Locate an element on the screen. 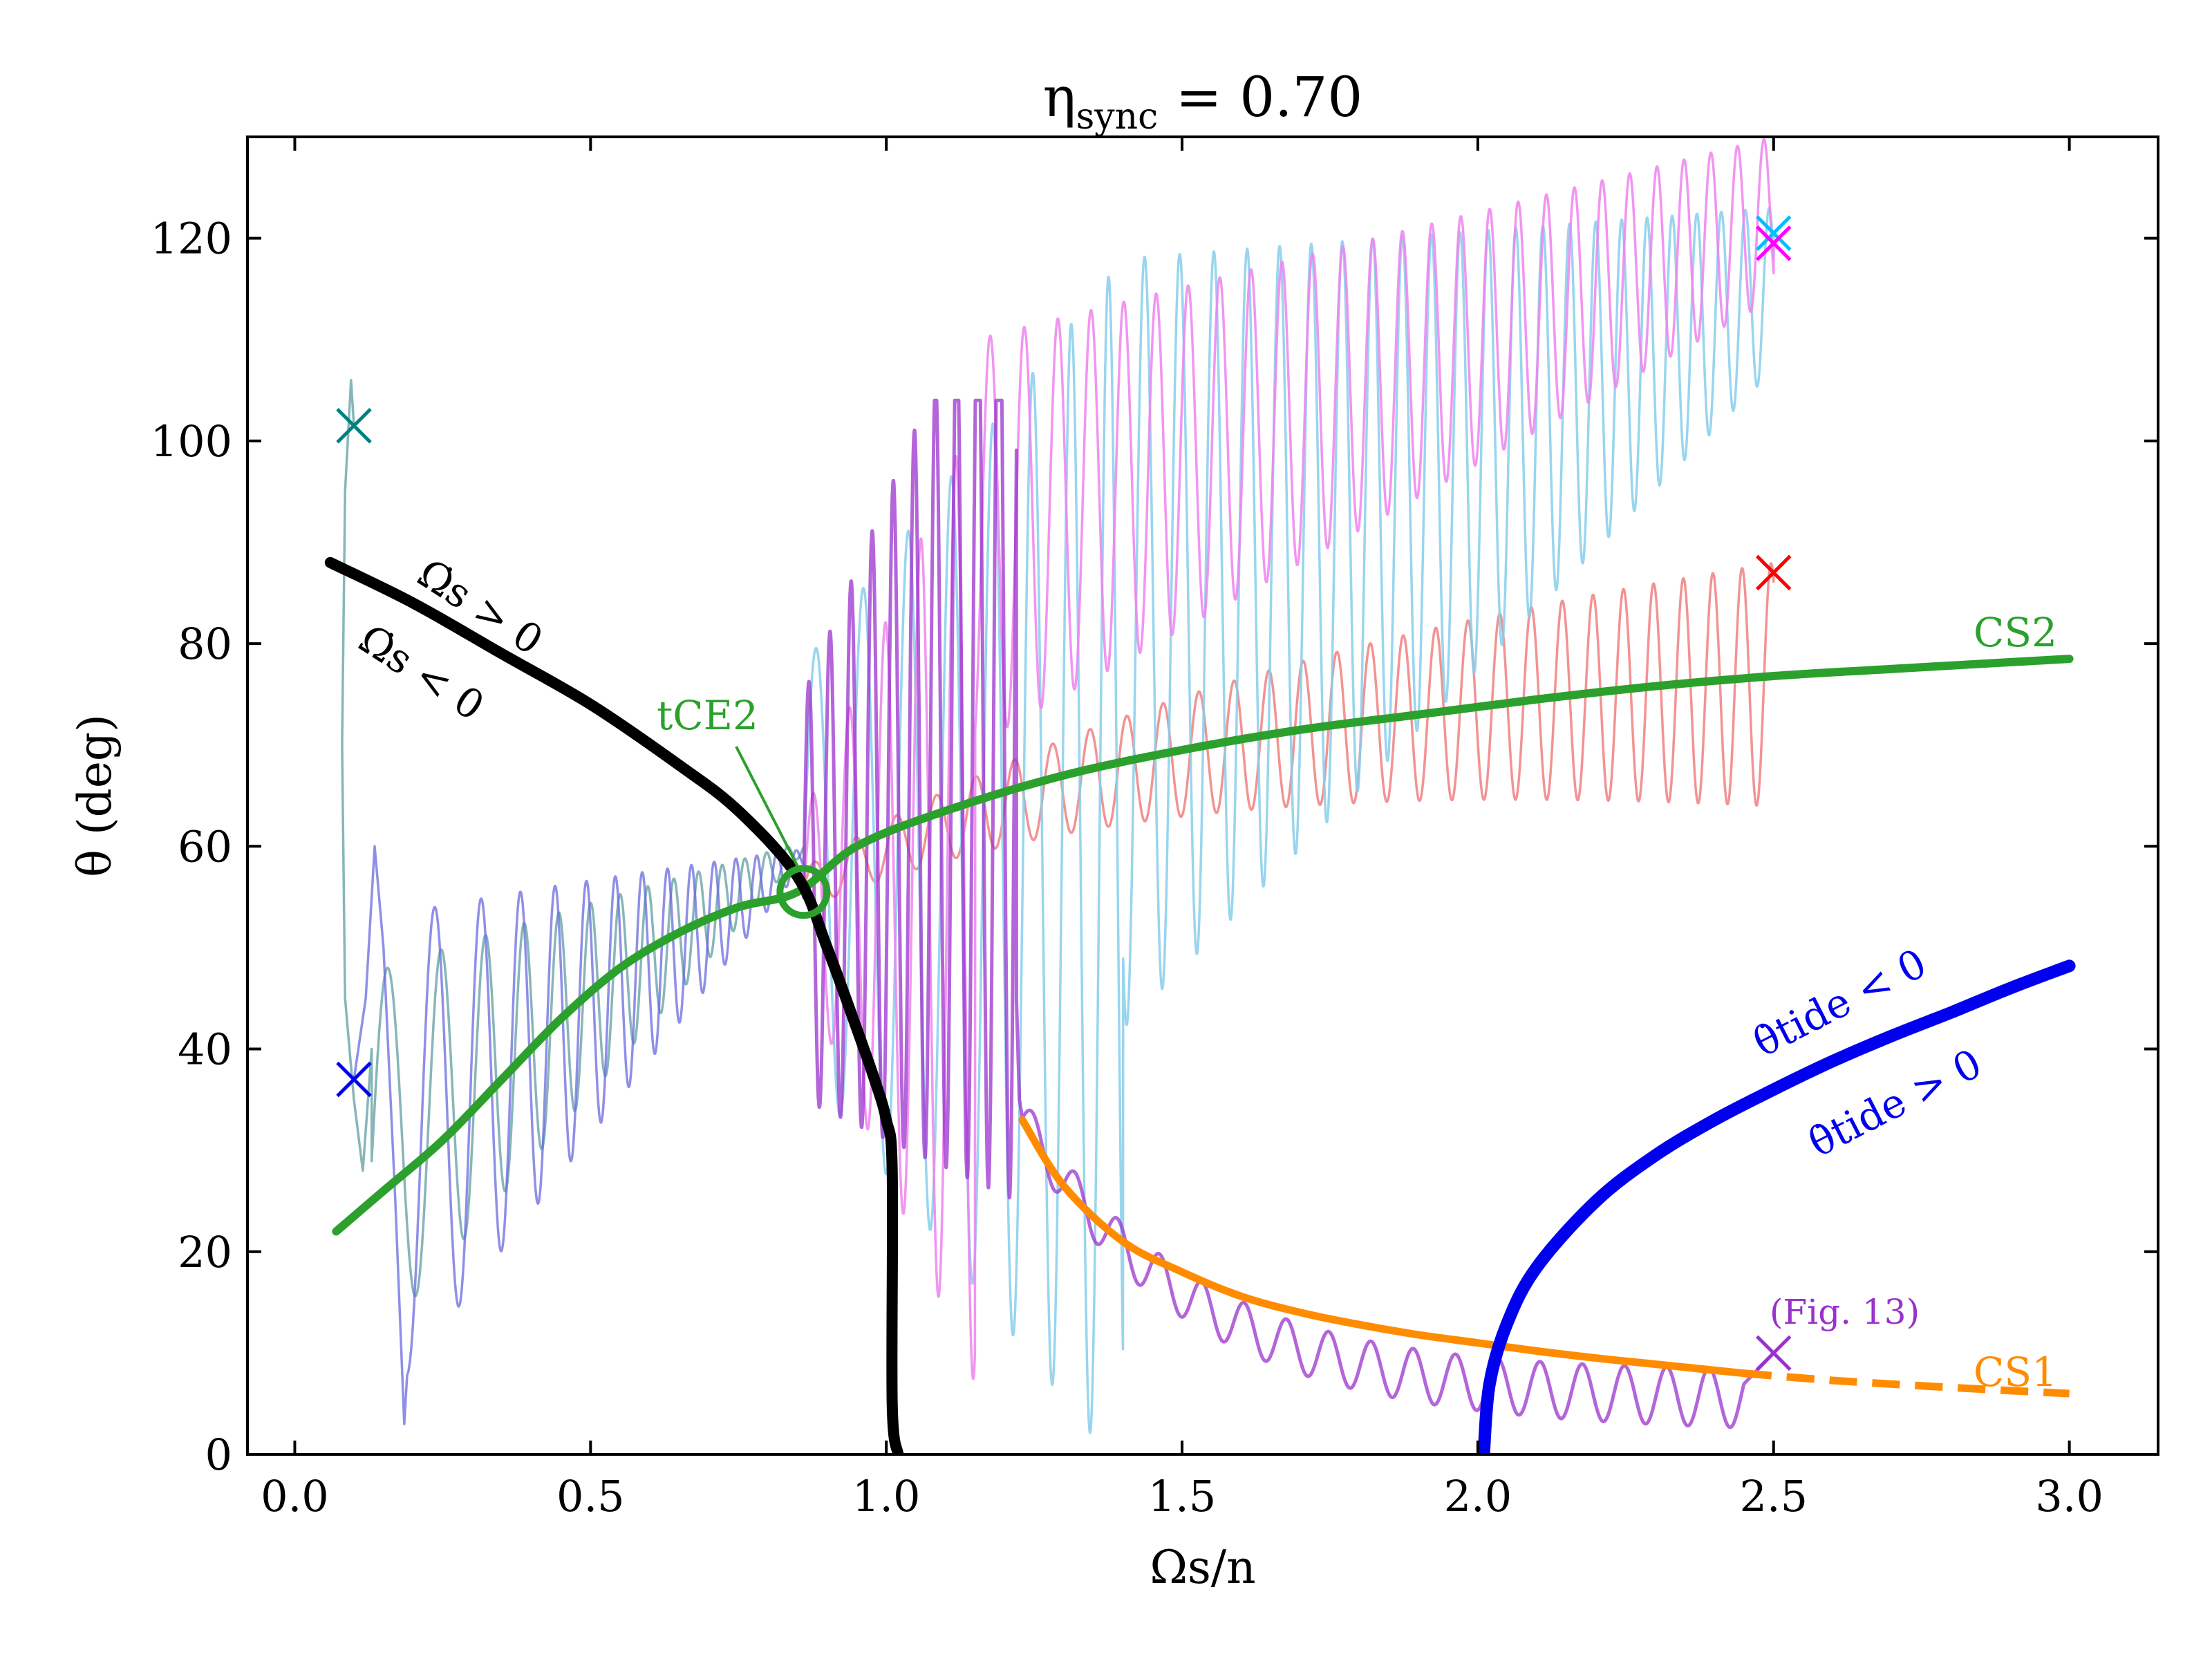  y-tick-label: 40 is located at coordinates (205, 1049).